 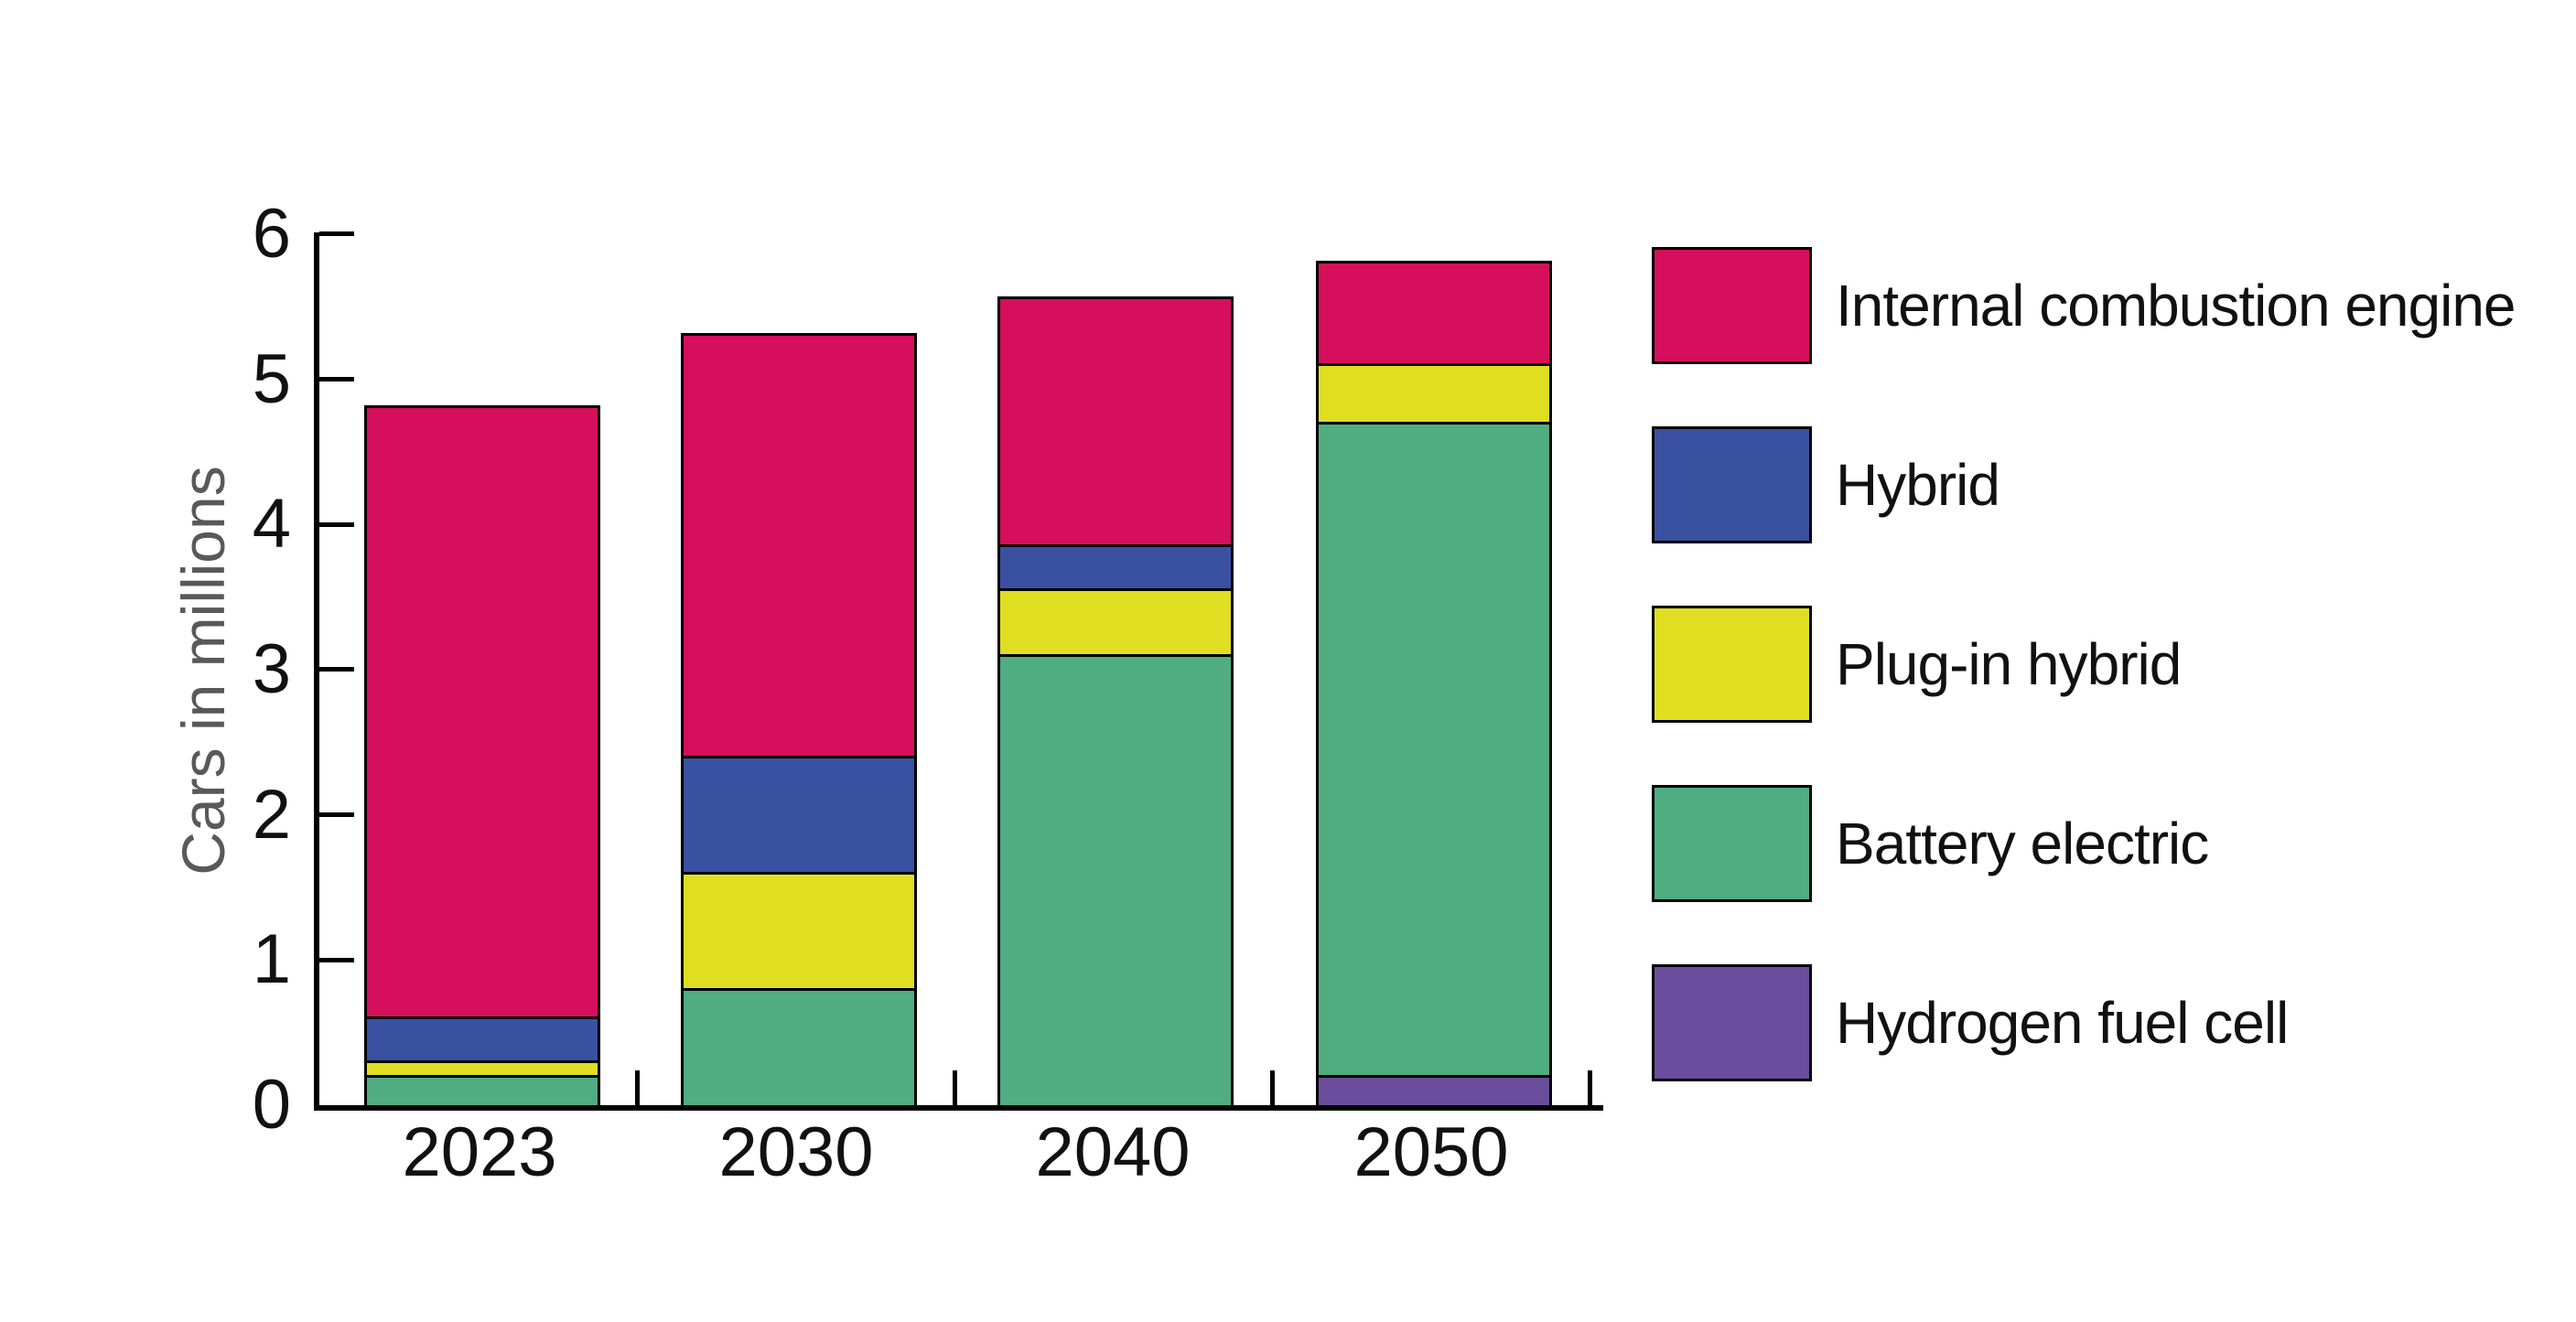 I want to click on bar-segment-2040-battery-electric, so click(x=1116, y=880).